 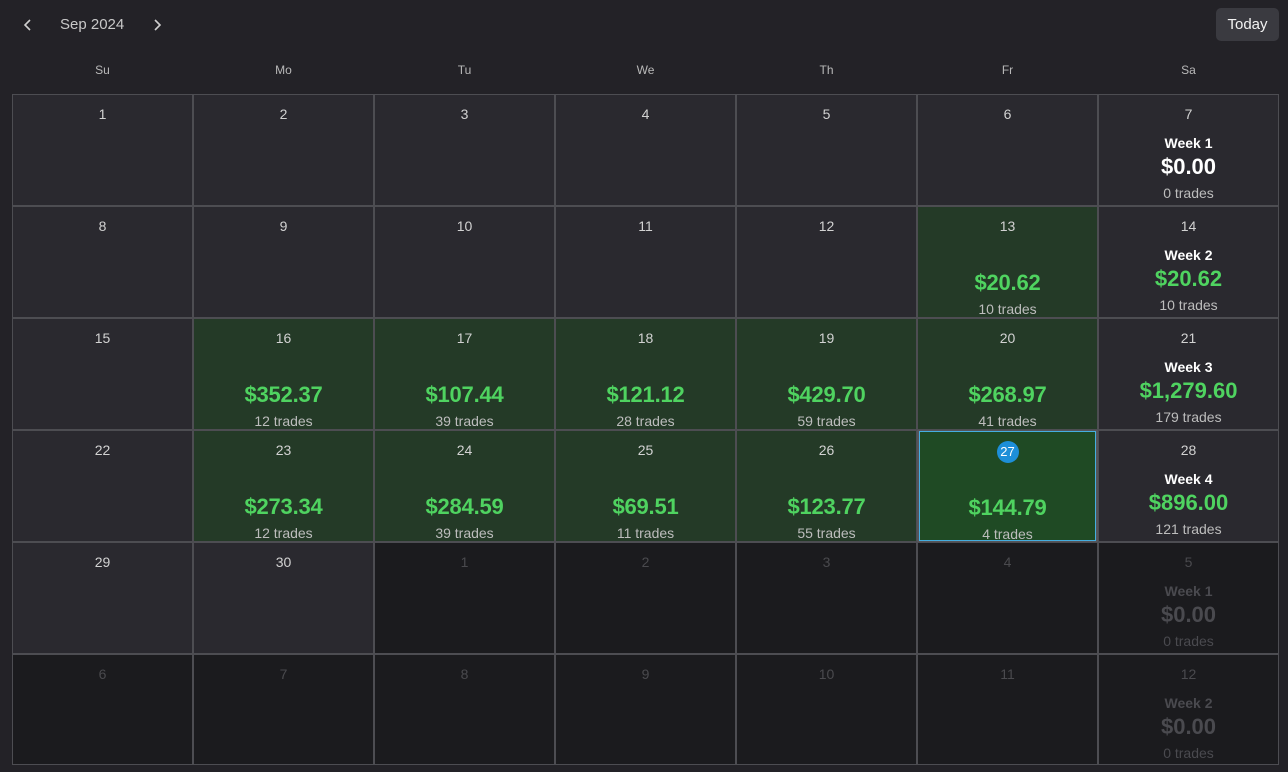 What do you see at coordinates (1007, 70) in the screenshot?
I see `weekday-label: Fr` at bounding box center [1007, 70].